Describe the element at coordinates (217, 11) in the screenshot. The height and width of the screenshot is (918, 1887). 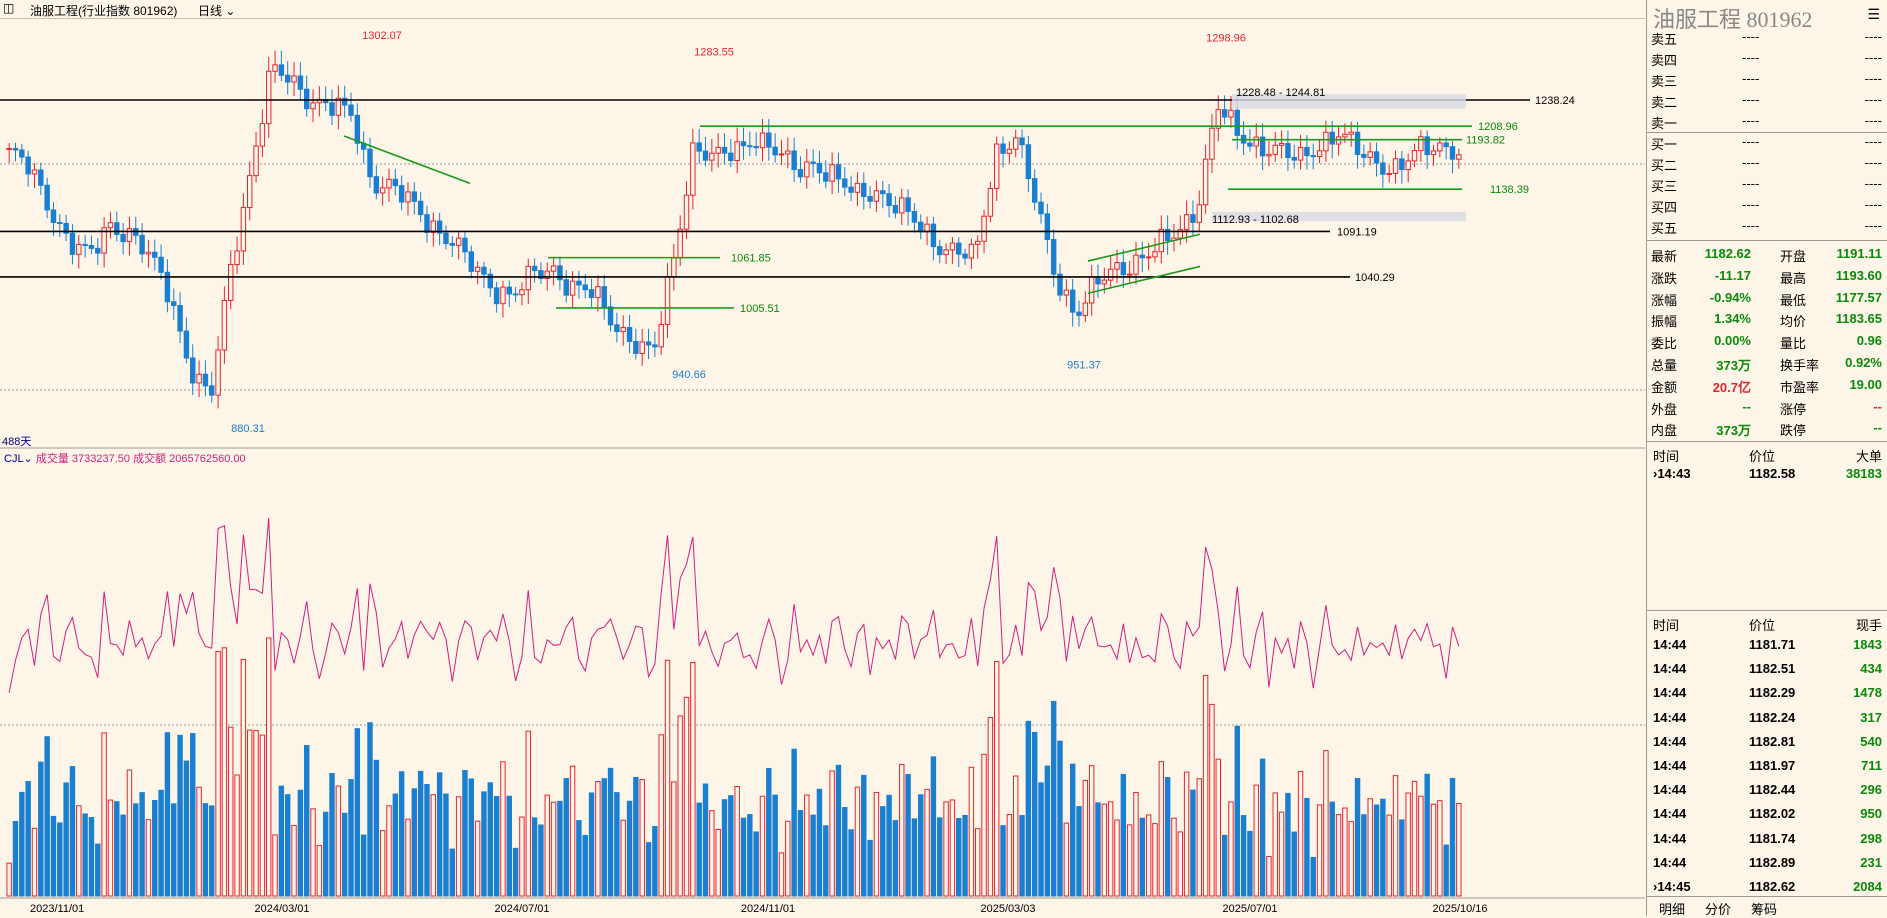
I see `period-select: 日线 ⌄` at that location.